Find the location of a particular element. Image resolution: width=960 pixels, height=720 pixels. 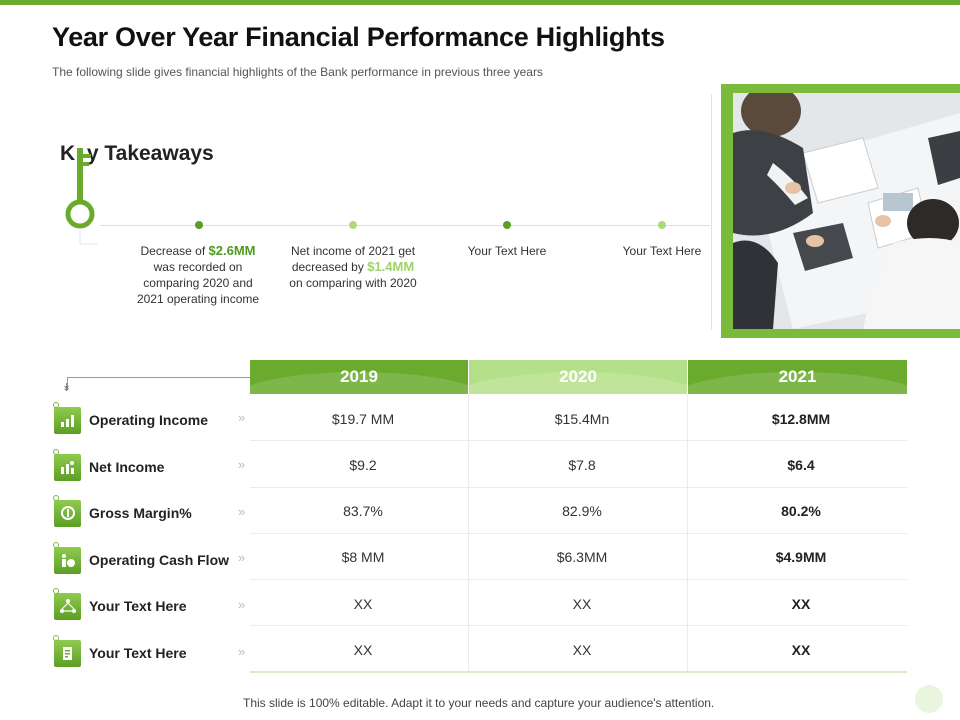

connector-line is located at coordinates (158, 383).